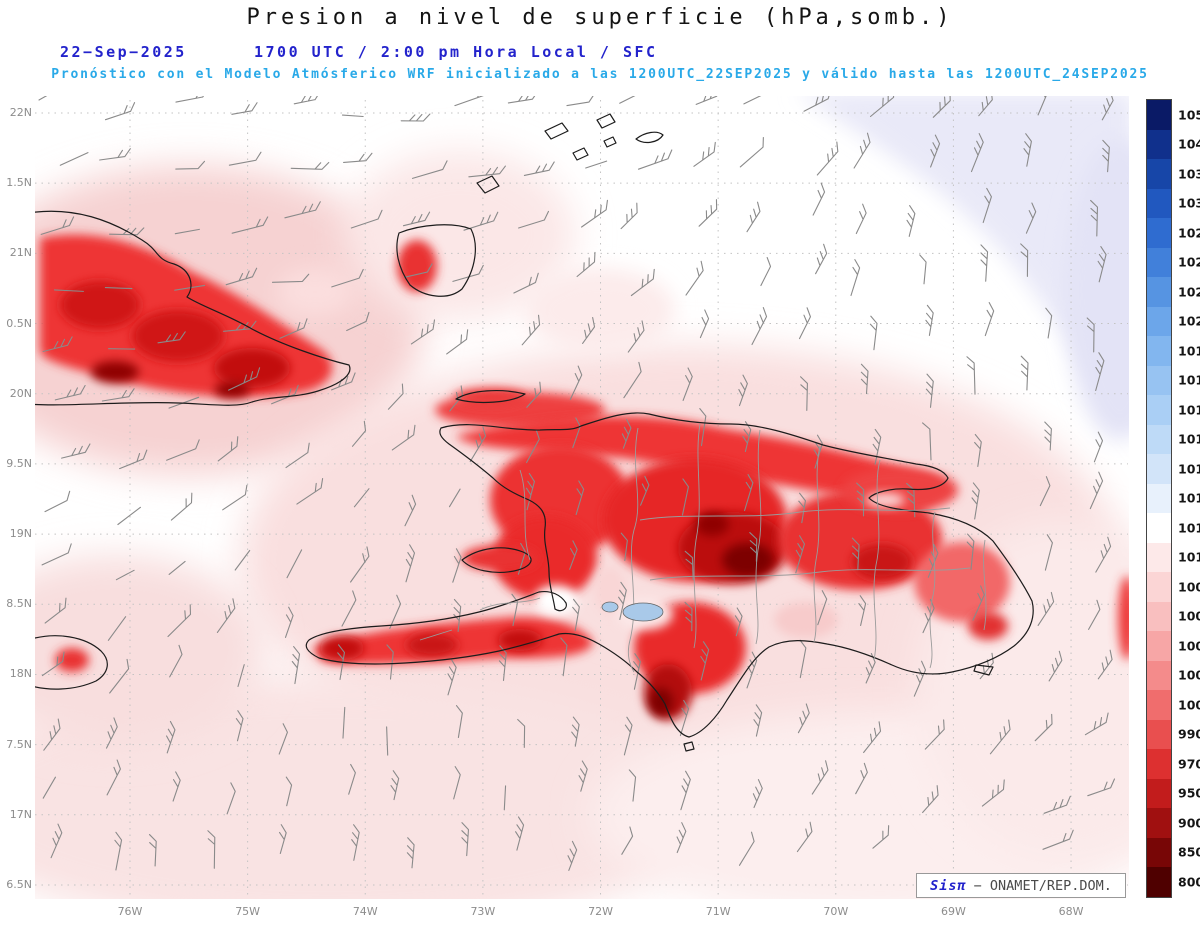 The height and width of the screenshot is (927, 1200). What do you see at coordinates (1173, 793) in the screenshot?
I see `colorbar-cell: 950` at bounding box center [1173, 793].